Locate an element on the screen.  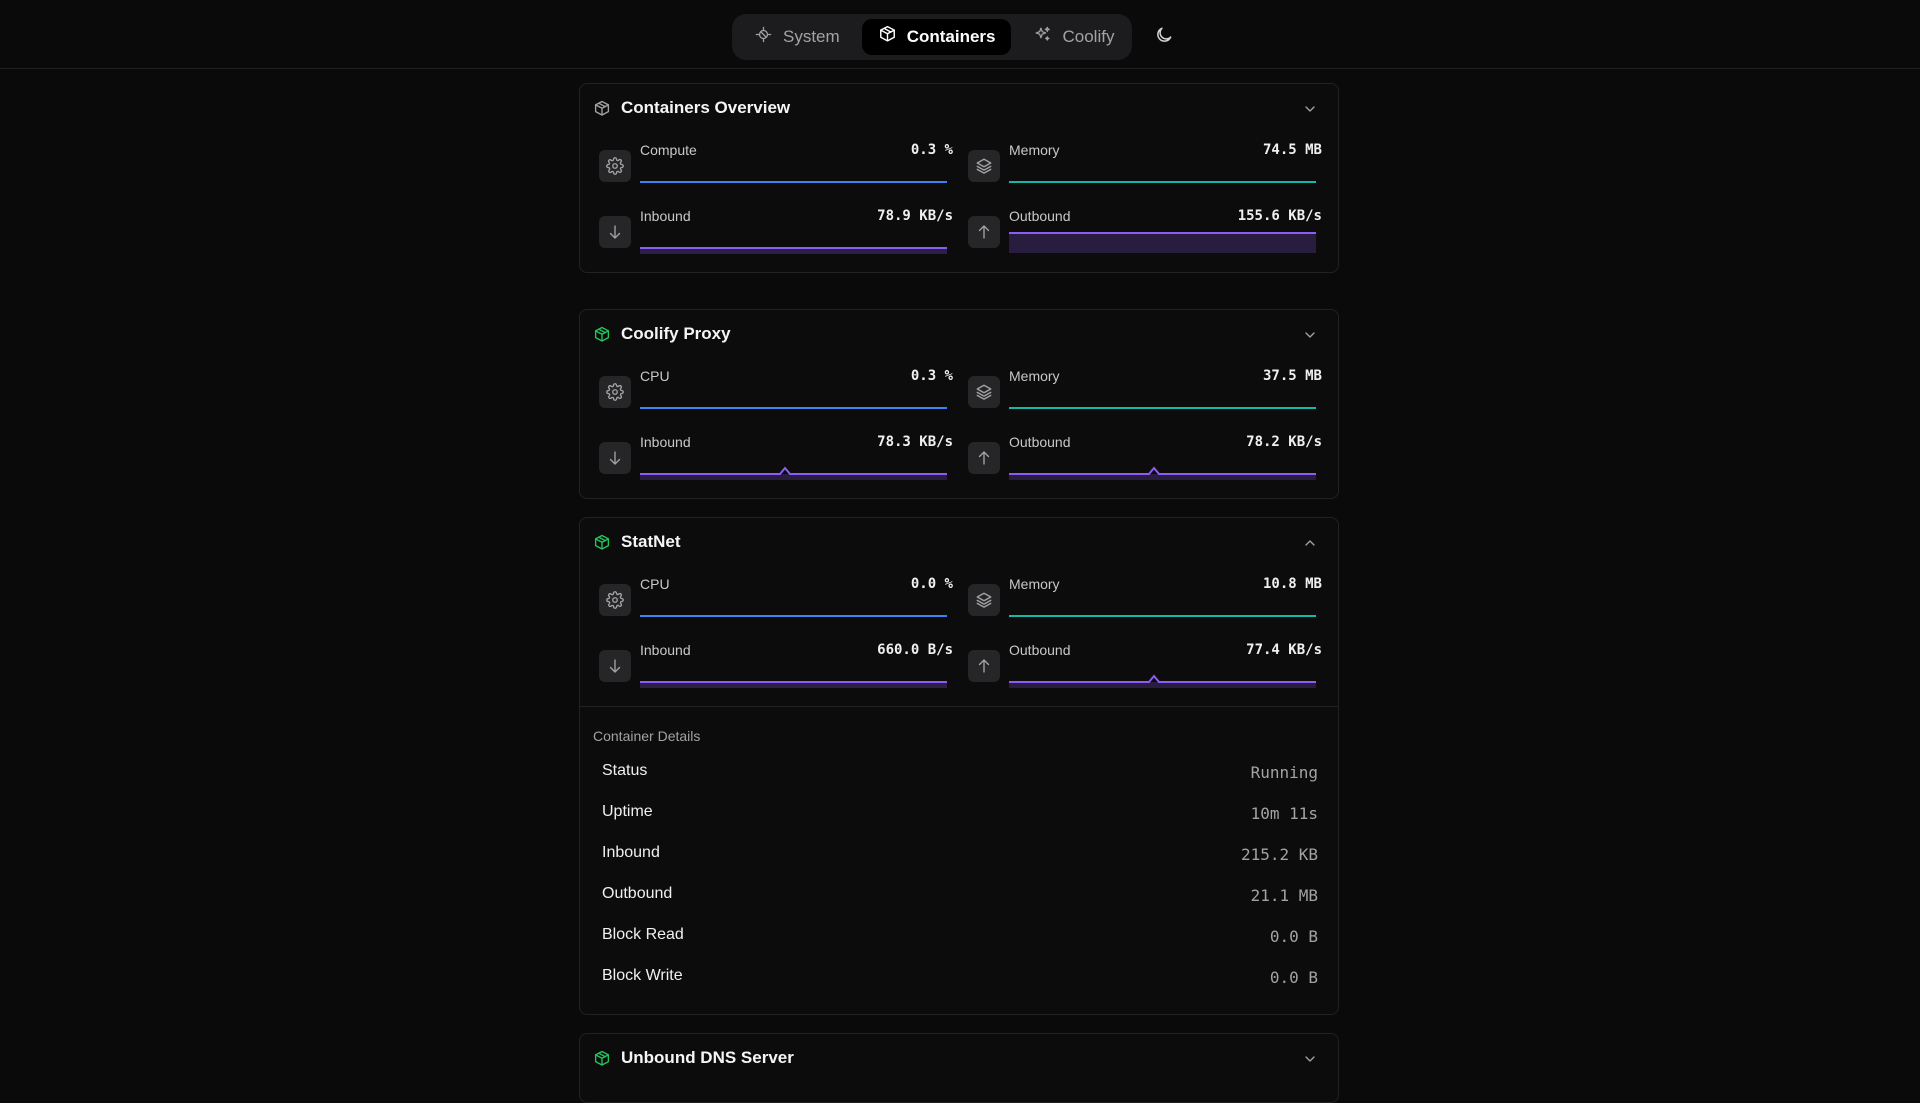
card-header: Coolify Proxy is located at coordinates (959, 335).